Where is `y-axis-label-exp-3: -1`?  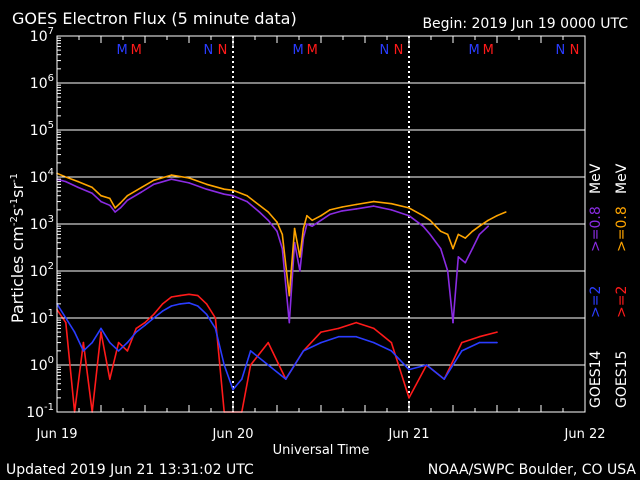 y-axis-label-exp-3: -1 is located at coordinates (14, 178).